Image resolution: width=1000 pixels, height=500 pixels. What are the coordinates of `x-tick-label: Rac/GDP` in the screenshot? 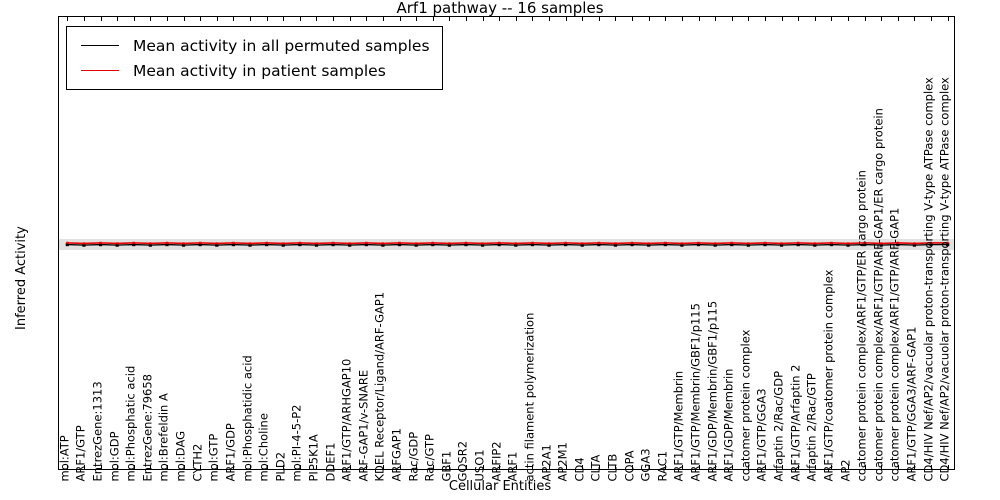 It's located at (413, 456).